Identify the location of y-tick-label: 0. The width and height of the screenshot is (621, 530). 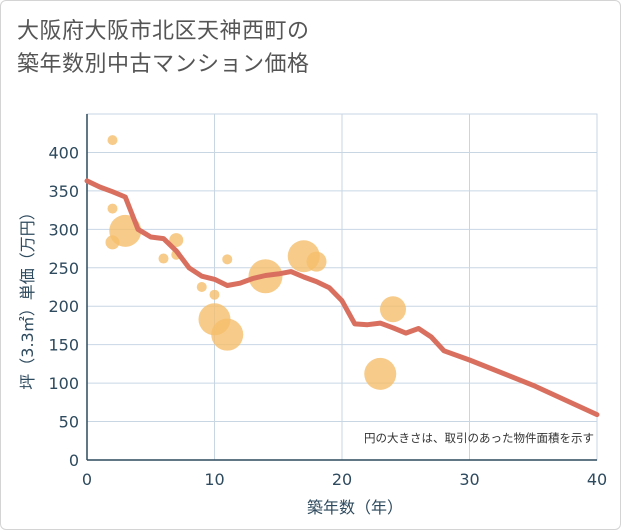
(74, 460).